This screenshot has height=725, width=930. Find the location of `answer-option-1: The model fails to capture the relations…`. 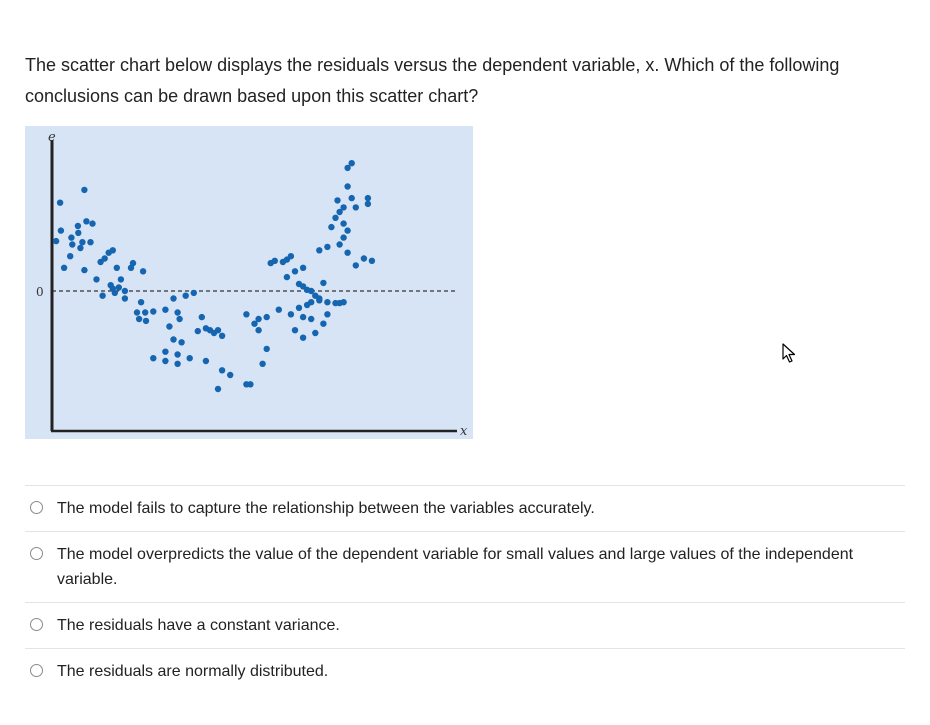

answer-option-1: The model fails to capture the relations… is located at coordinates (465, 508).